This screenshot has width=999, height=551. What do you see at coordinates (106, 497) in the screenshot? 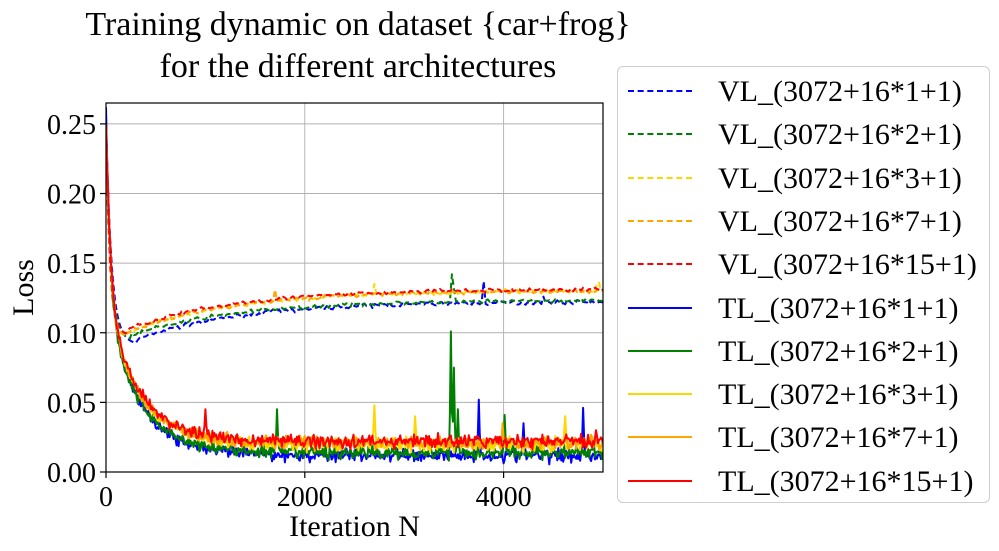
I see `x-tick-label: 0` at bounding box center [106, 497].